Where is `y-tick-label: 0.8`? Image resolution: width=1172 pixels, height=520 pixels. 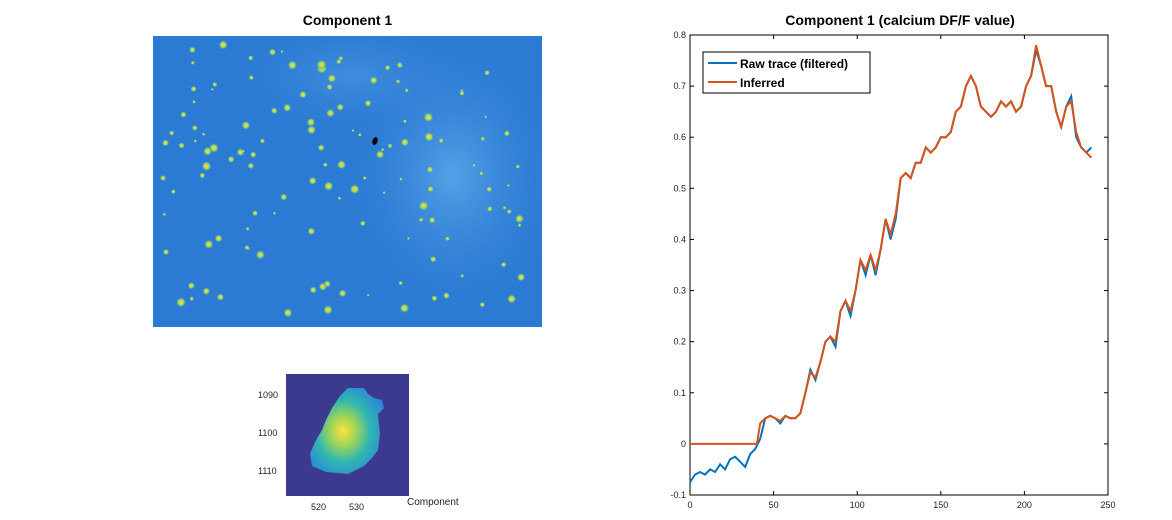 y-tick-label: 0.8 is located at coordinates (679, 35).